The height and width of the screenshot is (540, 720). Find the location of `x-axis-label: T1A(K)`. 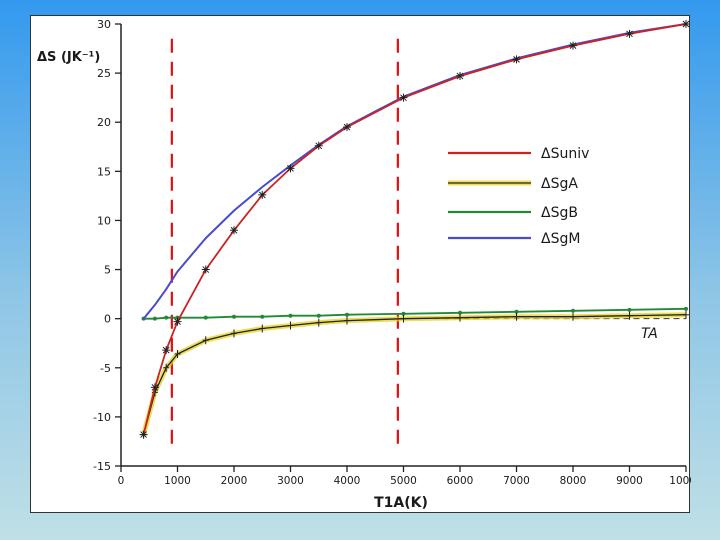

x-axis-label: T1A(K) is located at coordinates (401, 503).